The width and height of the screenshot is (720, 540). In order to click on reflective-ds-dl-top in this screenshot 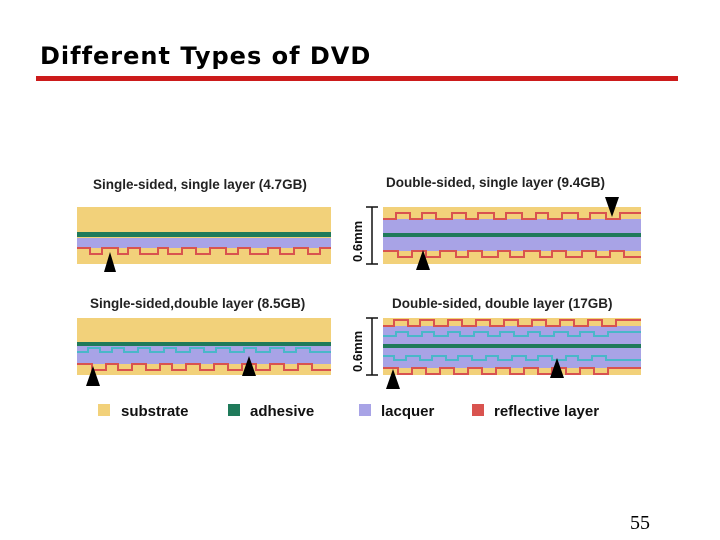, I will do `click(512, 323)`.